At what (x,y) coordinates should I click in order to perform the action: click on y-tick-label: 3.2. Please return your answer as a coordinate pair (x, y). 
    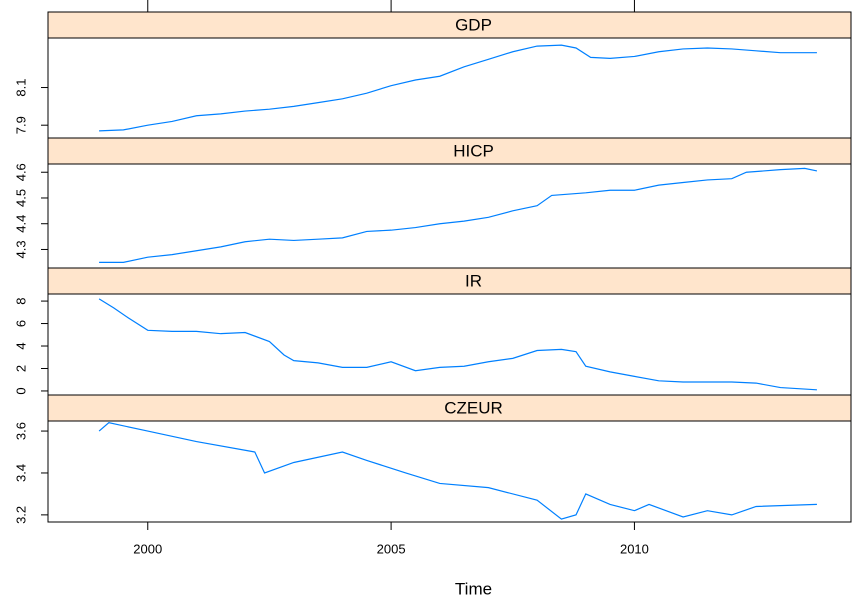
    Looking at the image, I should click on (20, 515).